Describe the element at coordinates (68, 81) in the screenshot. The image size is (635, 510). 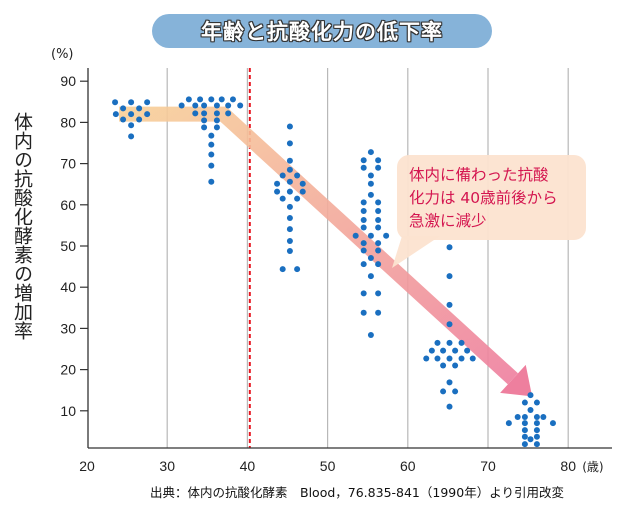
I see `y-tick-label: 90` at that location.